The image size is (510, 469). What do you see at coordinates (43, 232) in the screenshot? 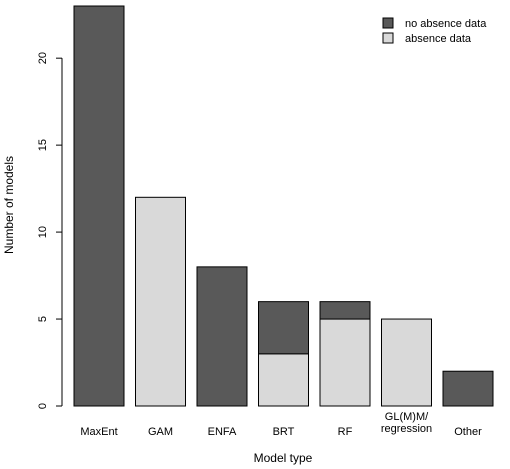
I see `y-tick-label: 10` at bounding box center [43, 232].